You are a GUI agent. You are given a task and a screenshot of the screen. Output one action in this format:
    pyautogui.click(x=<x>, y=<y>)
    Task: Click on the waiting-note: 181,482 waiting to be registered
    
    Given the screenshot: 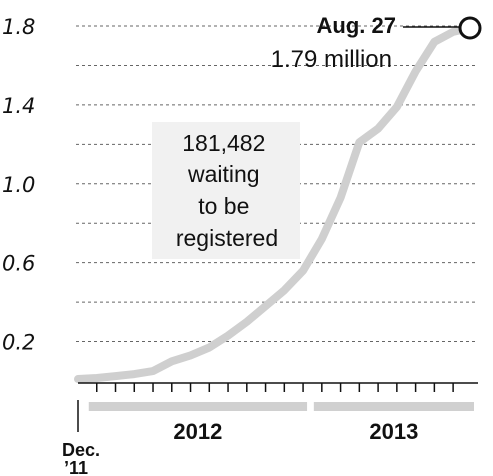 What is the action you would take?
    pyautogui.click(x=227, y=190)
    